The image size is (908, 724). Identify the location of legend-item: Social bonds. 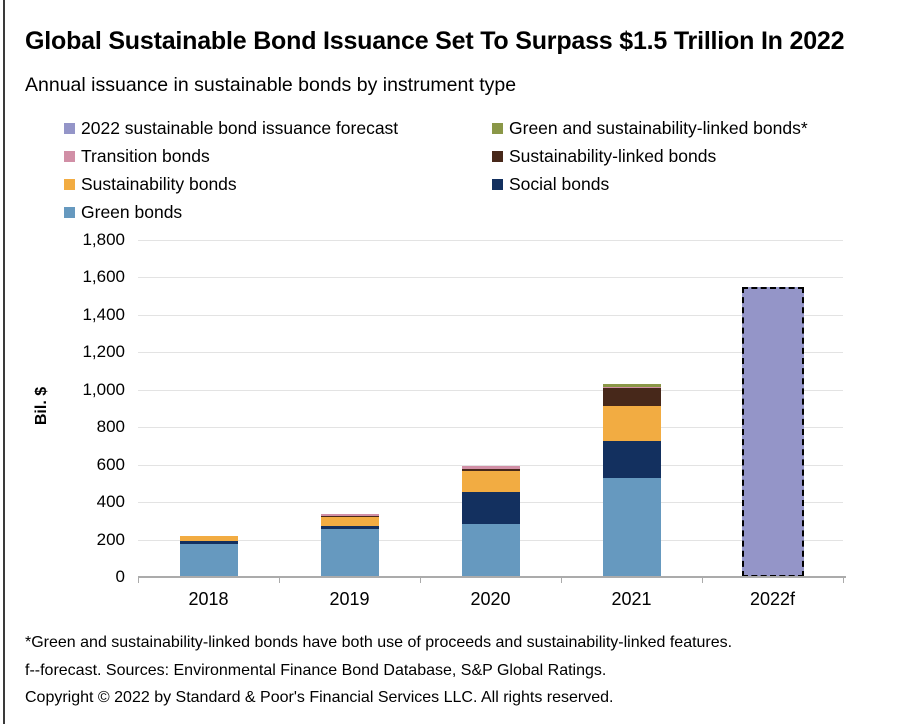
(650, 184).